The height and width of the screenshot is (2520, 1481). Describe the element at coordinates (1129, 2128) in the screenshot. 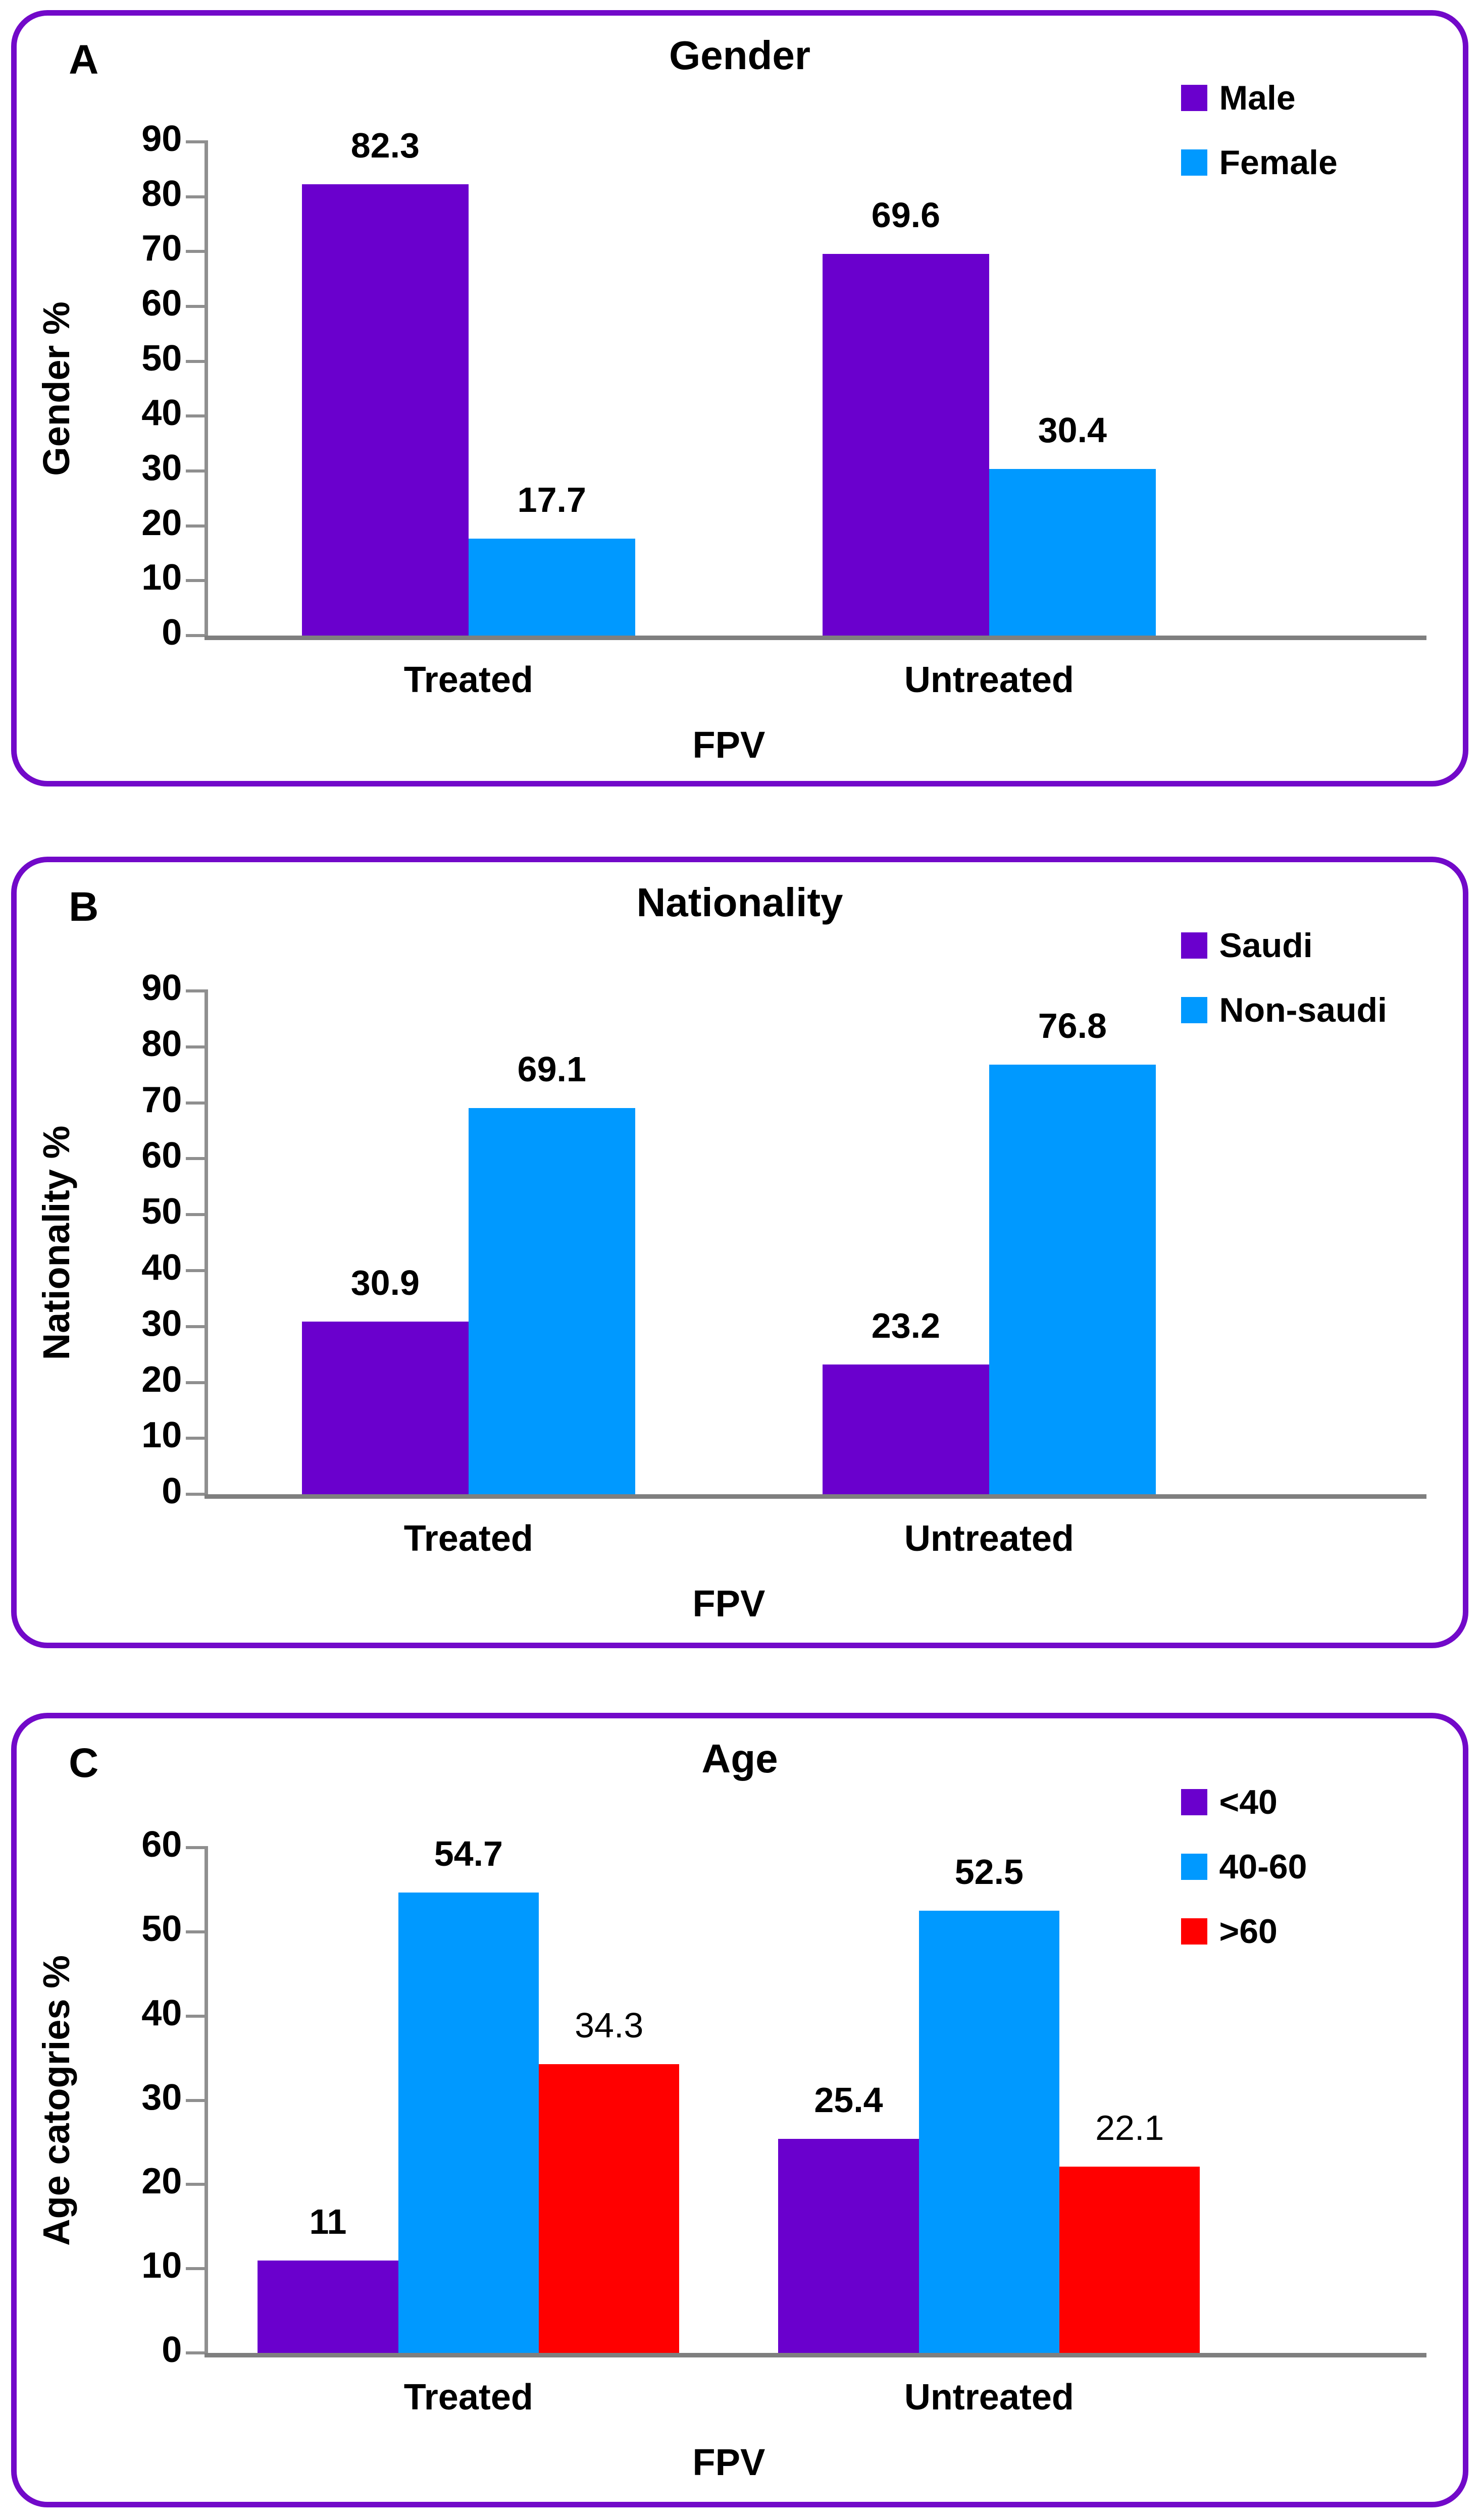

I see `value-label: 22.1` at that location.